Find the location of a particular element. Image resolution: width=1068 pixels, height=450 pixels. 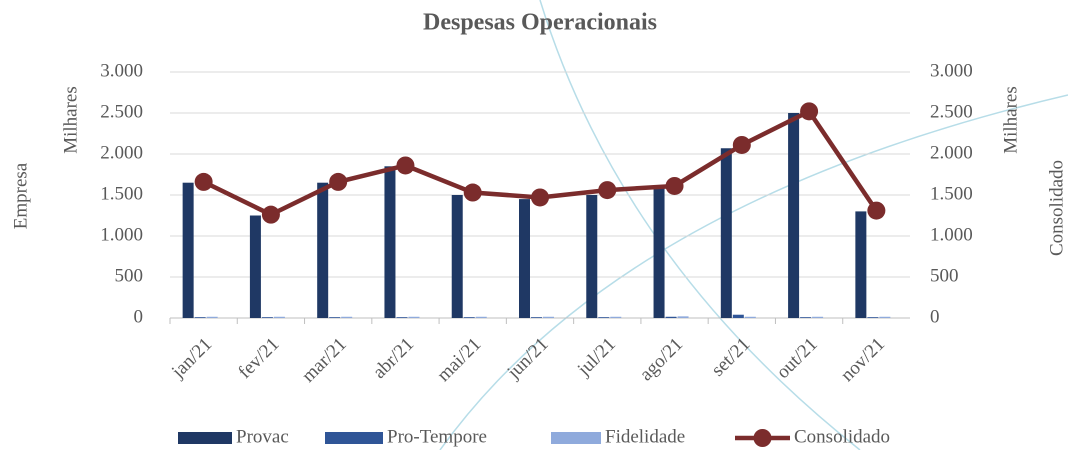

legend-label: Consolidado is located at coordinates (842, 436).